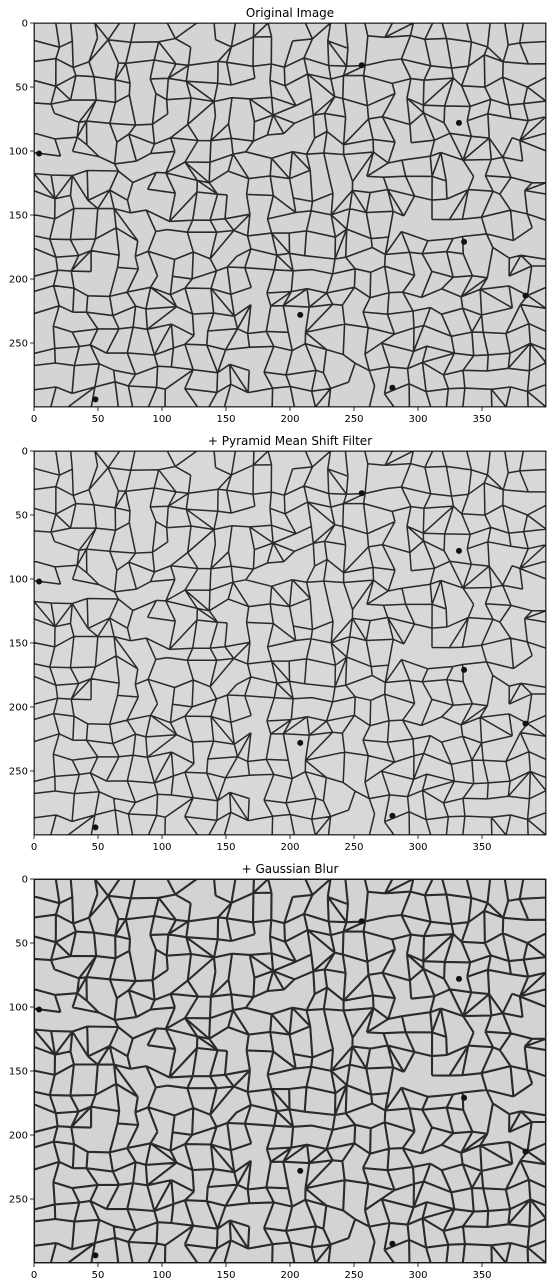 This screenshot has width=553, height=1288. Describe the element at coordinates (290, 13) in the screenshot. I see `panel-title: Original Image` at that location.